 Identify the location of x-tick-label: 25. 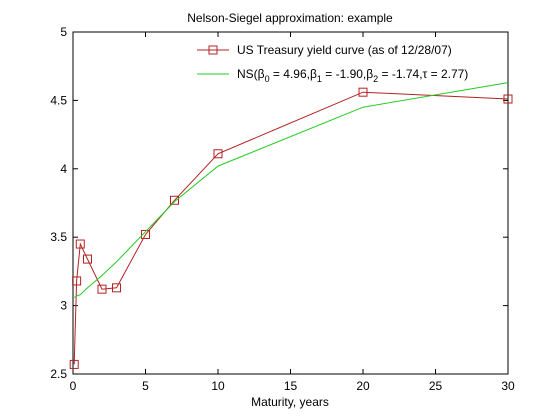
(436, 386).